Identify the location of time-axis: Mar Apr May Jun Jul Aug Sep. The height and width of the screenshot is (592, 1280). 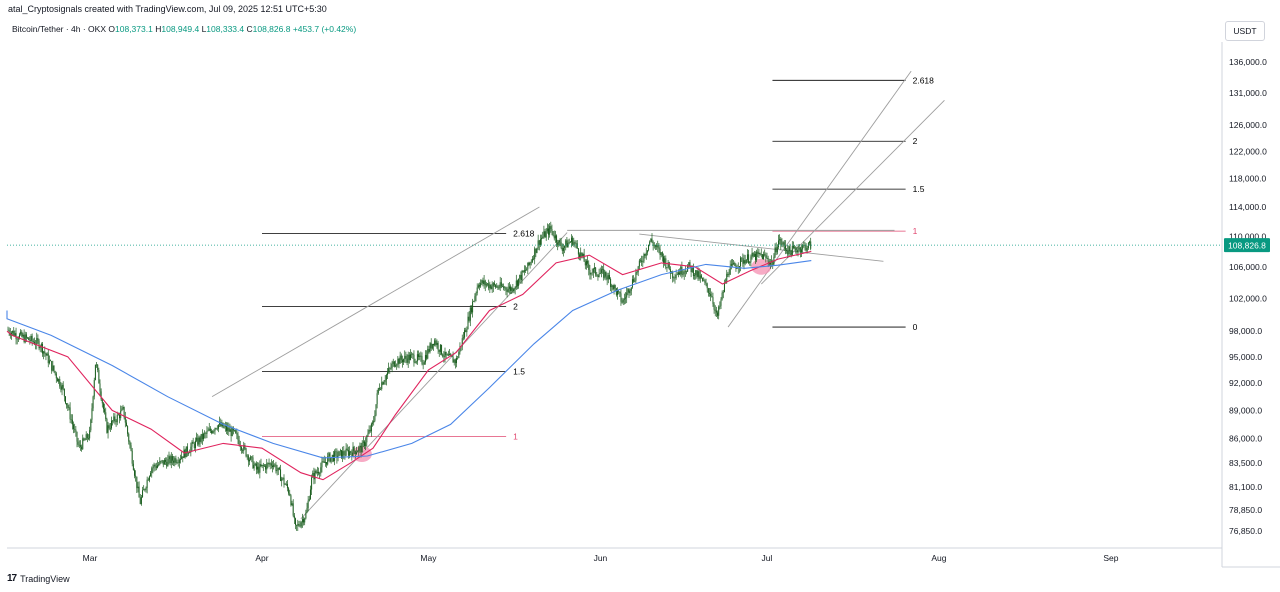
(601, 558).